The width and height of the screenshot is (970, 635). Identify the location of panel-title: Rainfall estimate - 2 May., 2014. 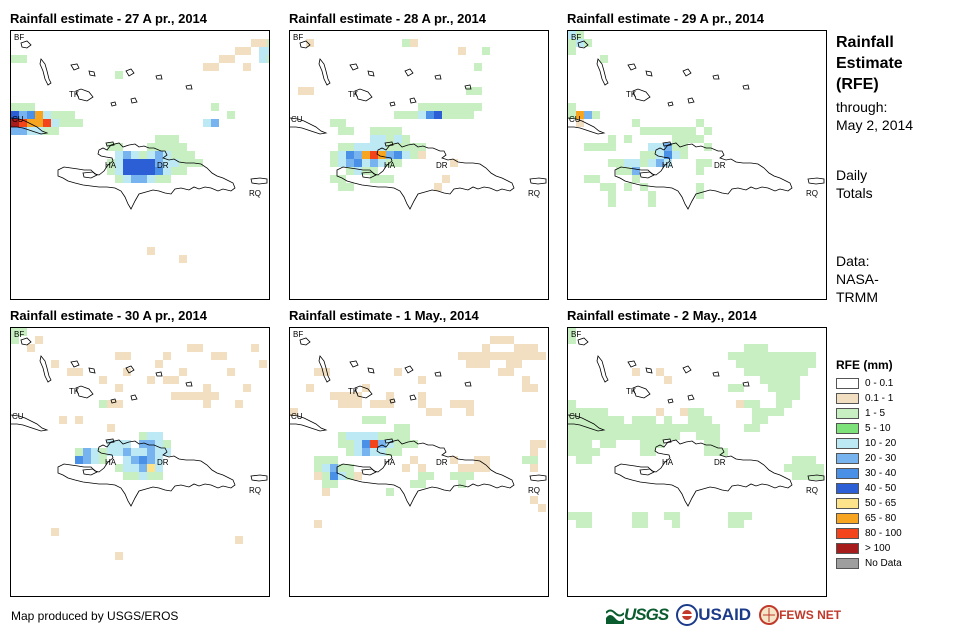
(662, 315).